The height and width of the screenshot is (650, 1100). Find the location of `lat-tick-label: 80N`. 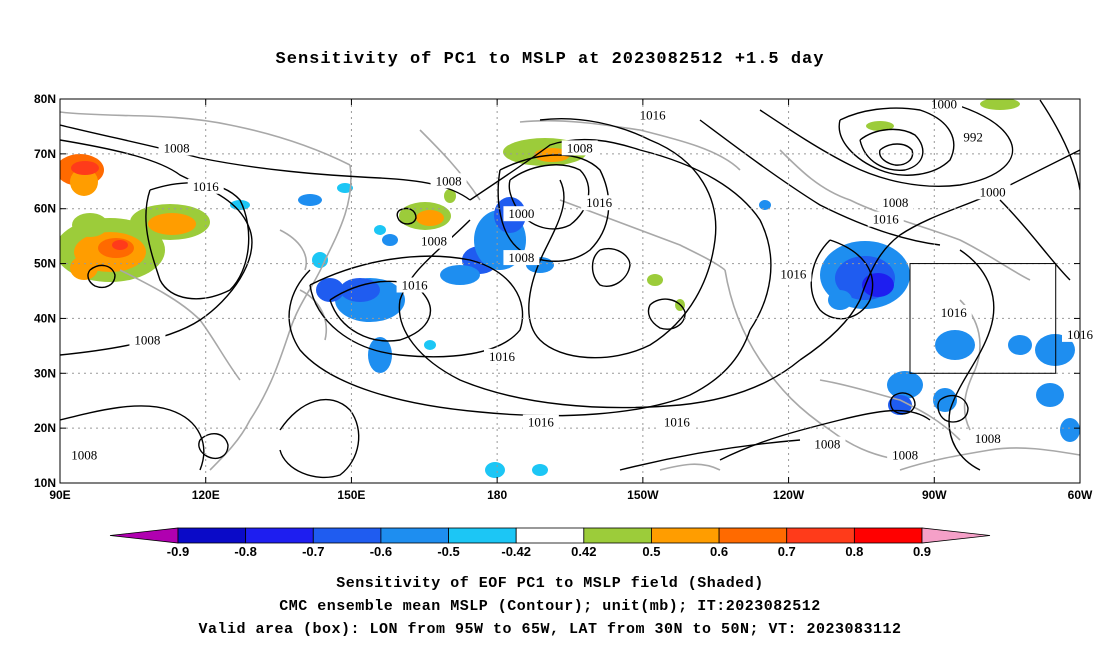

lat-tick-label: 80N is located at coordinates (45, 99).